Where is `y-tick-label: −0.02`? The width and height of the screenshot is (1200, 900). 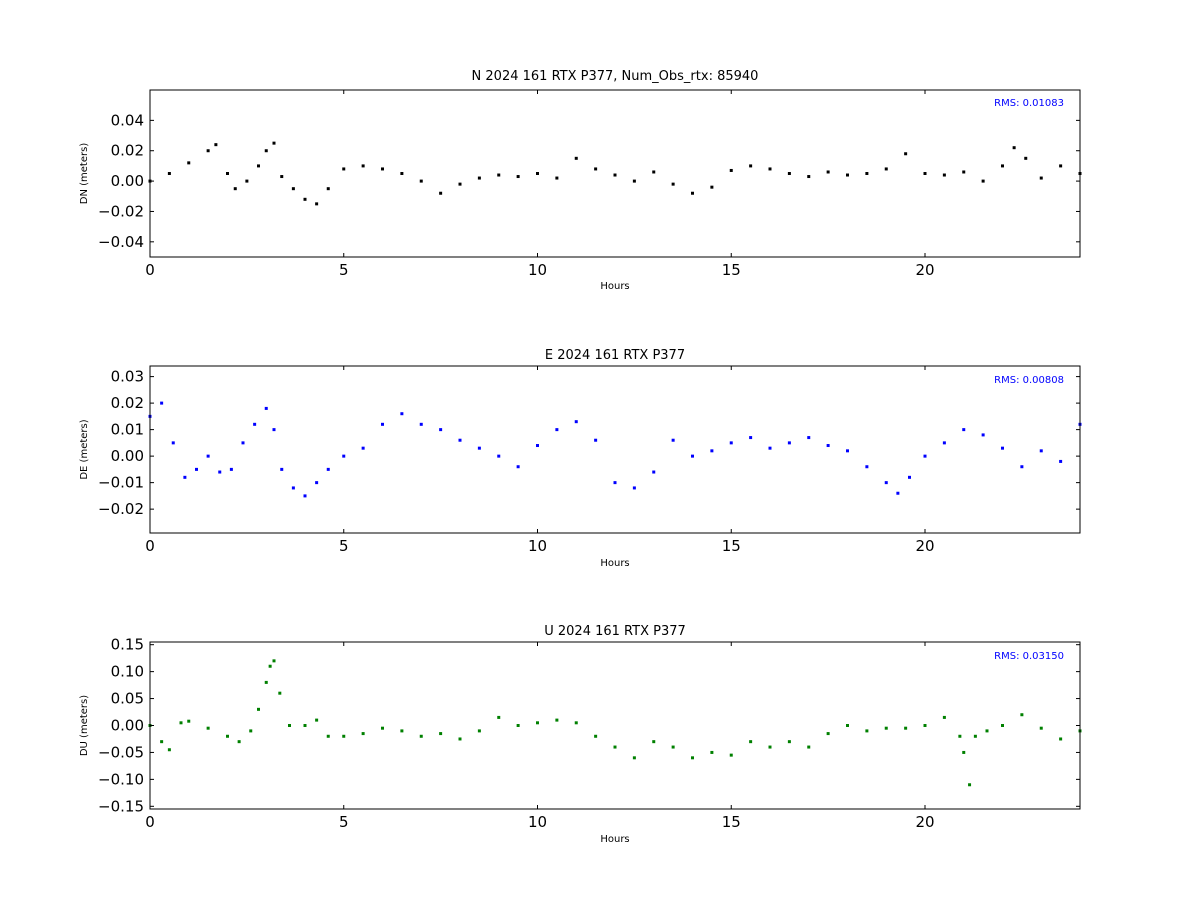 y-tick-label: −0.02 is located at coordinates (121, 211).